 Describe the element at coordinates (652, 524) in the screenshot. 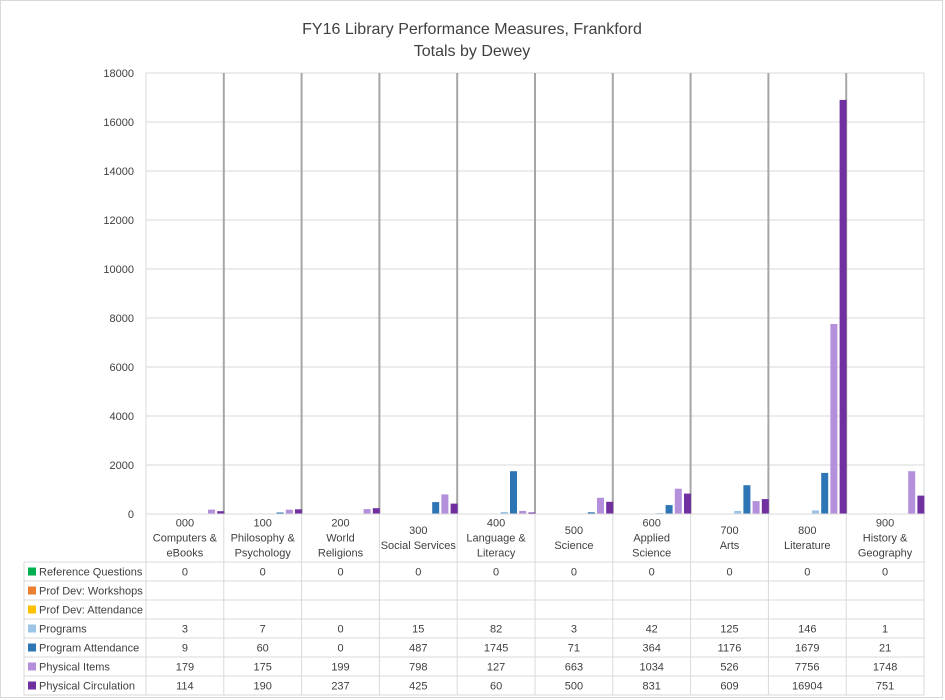

I see `category-label: 600` at that location.